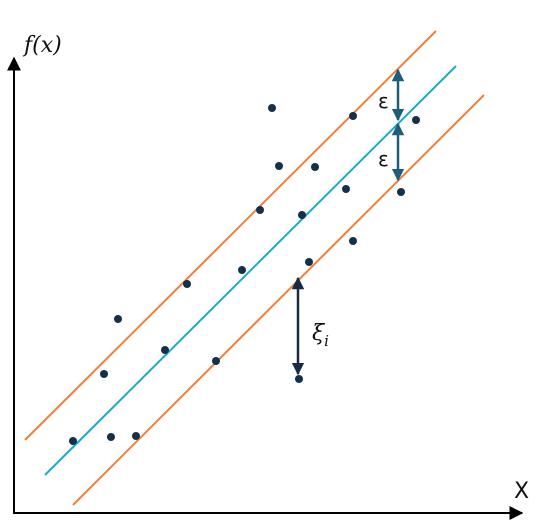  What do you see at coordinates (42, 45) in the screenshot?
I see `y-axis-label: f(x)` at bounding box center [42, 45].